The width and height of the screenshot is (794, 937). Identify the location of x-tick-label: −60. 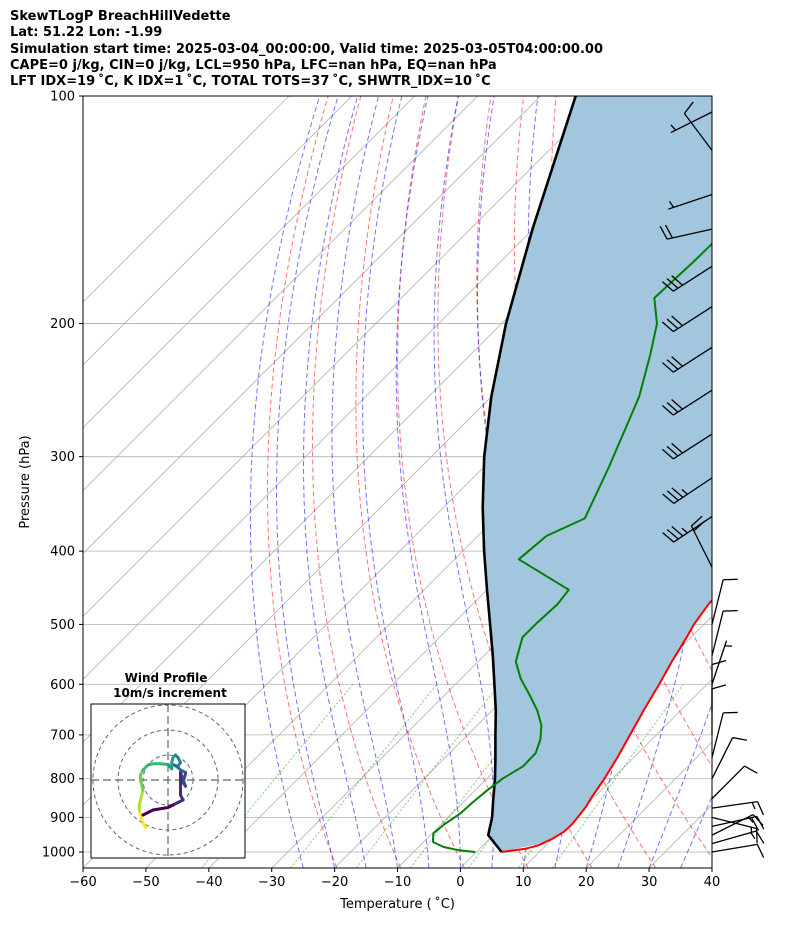
(82, 882).